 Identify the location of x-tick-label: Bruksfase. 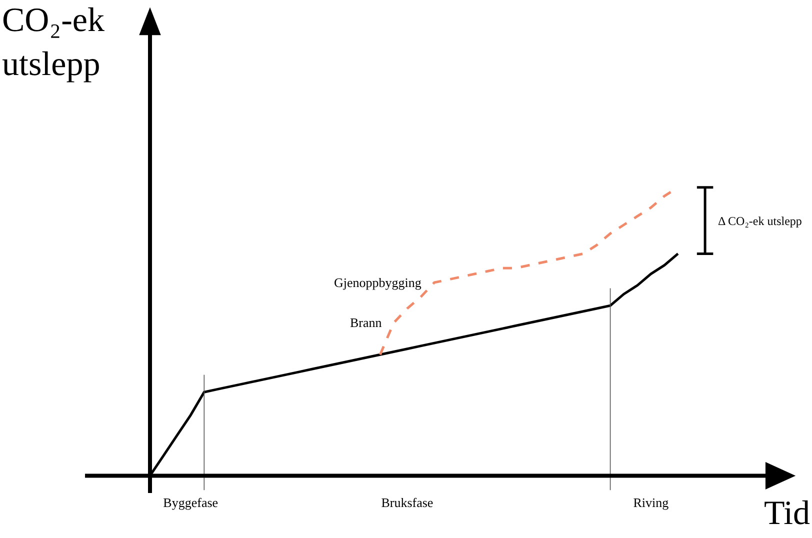
(407, 502).